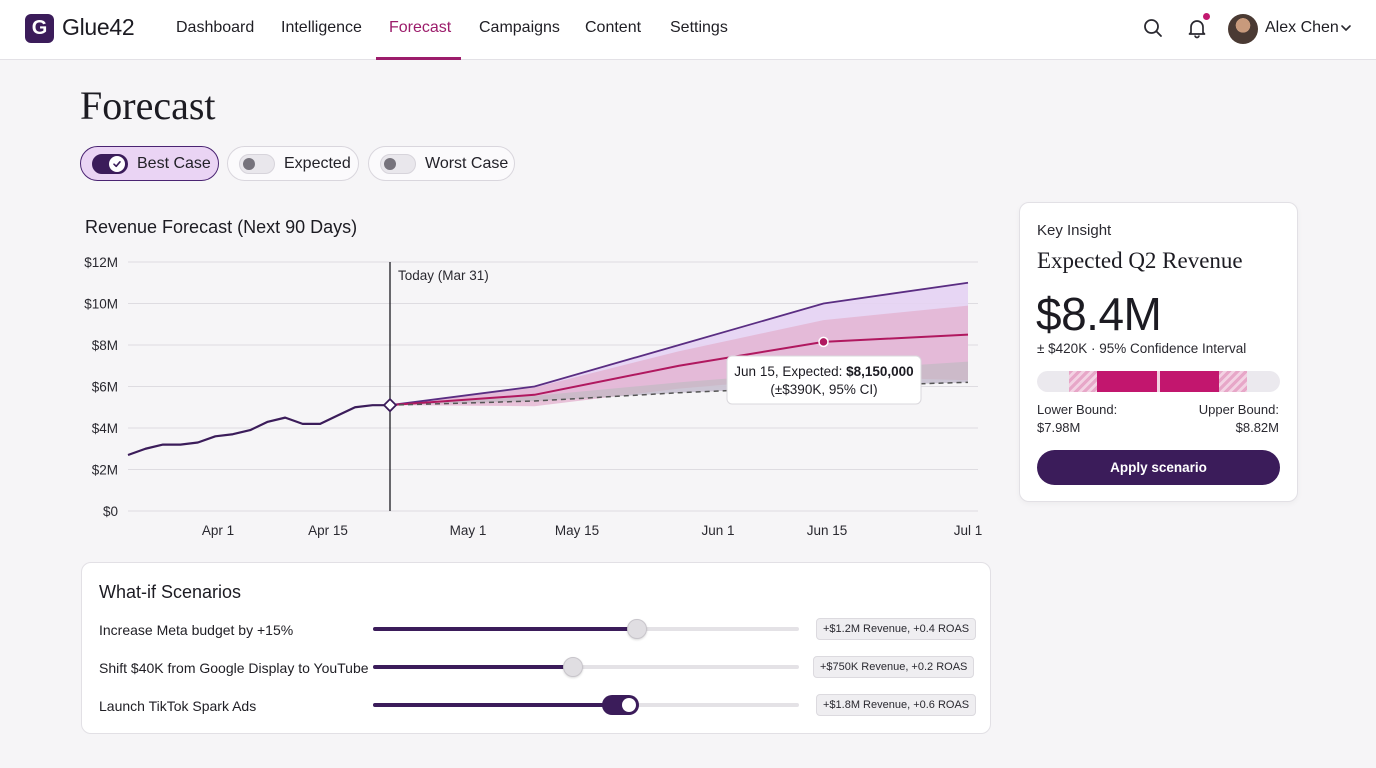  Describe the element at coordinates (679, 370) in the screenshot. I see `expected-line` at that location.